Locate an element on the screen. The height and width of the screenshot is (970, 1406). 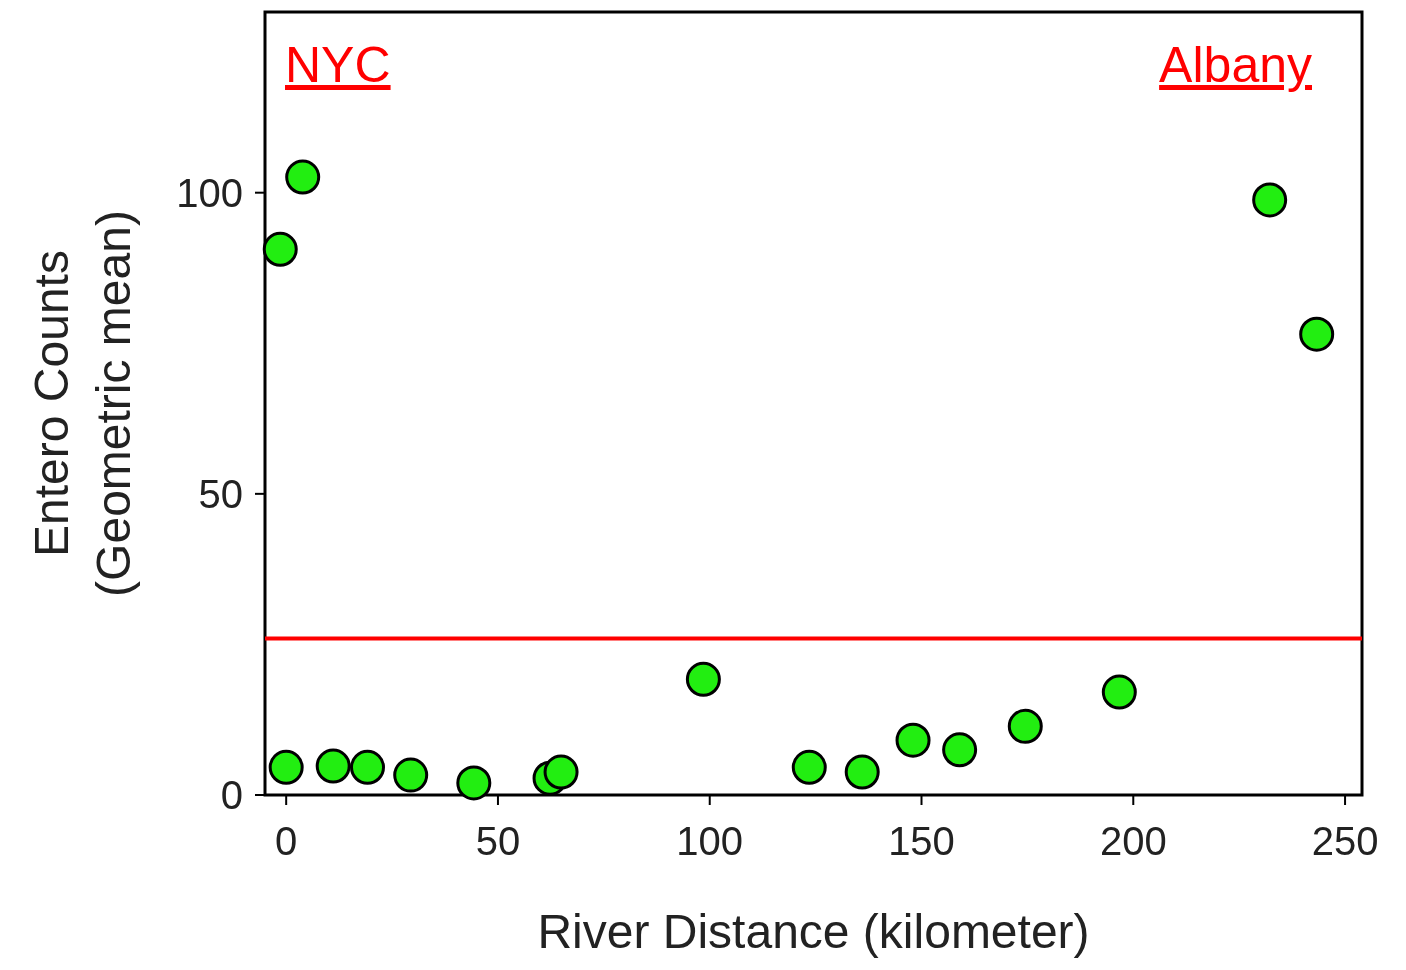
x-axis-title: River Distance (kilometer) is located at coordinates (813, 931).